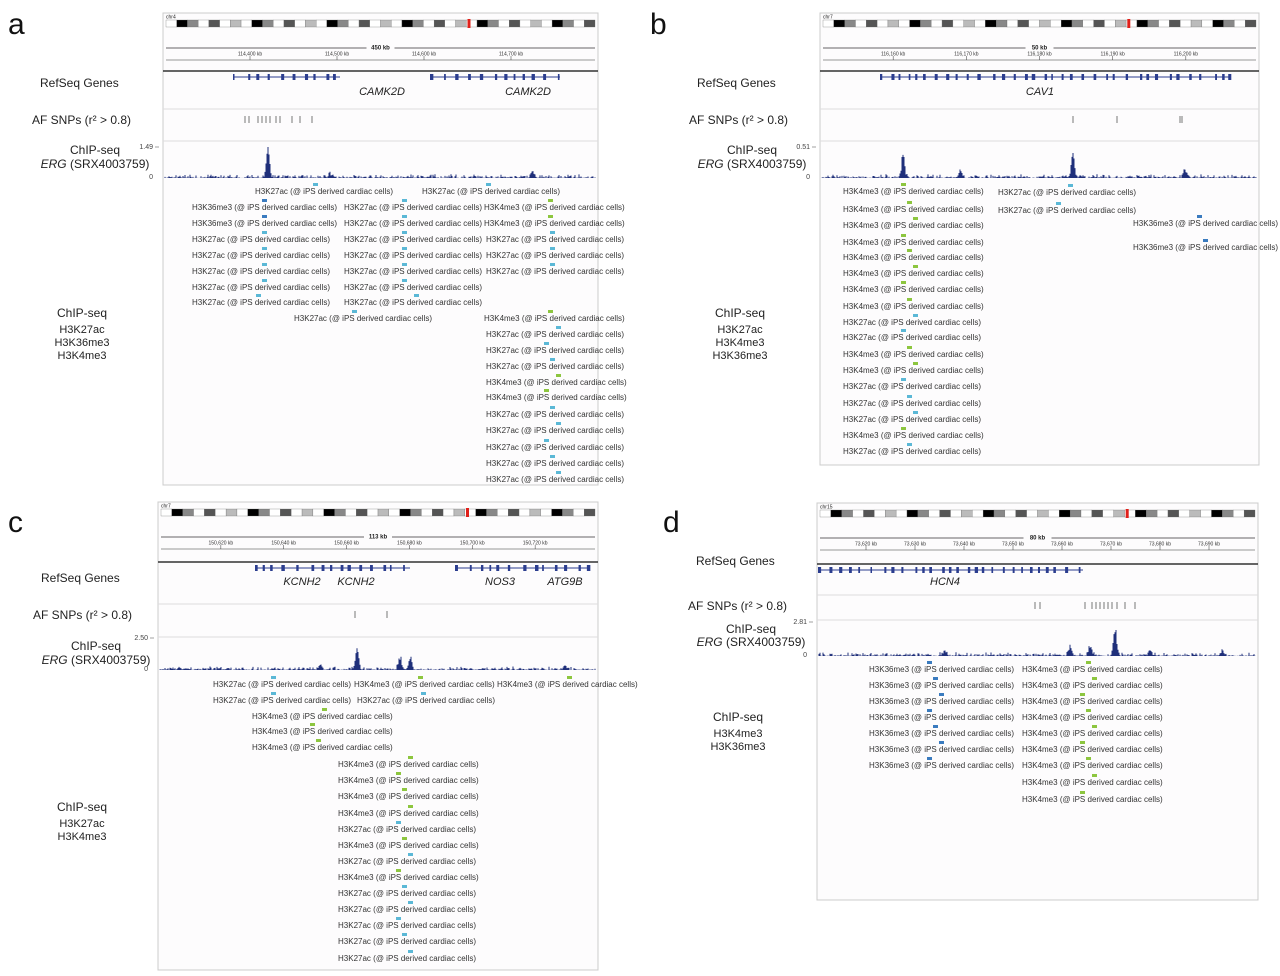 The height and width of the screenshot is (976, 1280). What do you see at coordinates (250, 54) in the screenshot?
I see `coord-label: 114,400 kb` at bounding box center [250, 54].